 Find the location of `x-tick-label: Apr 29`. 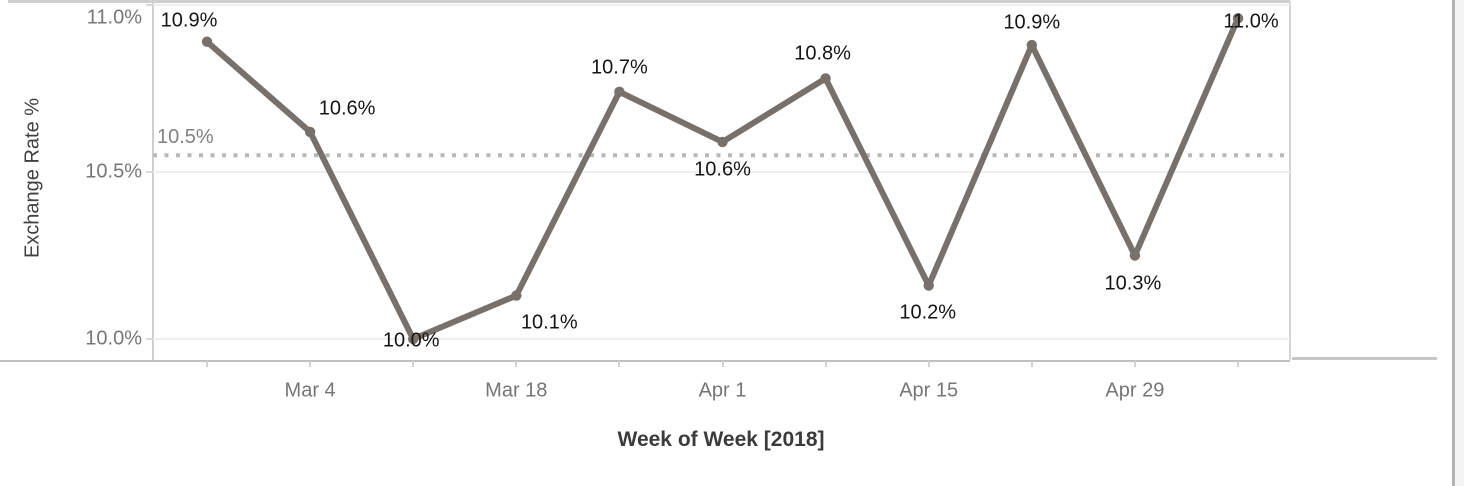

x-tick-label: Apr 29 is located at coordinates (1135, 390).